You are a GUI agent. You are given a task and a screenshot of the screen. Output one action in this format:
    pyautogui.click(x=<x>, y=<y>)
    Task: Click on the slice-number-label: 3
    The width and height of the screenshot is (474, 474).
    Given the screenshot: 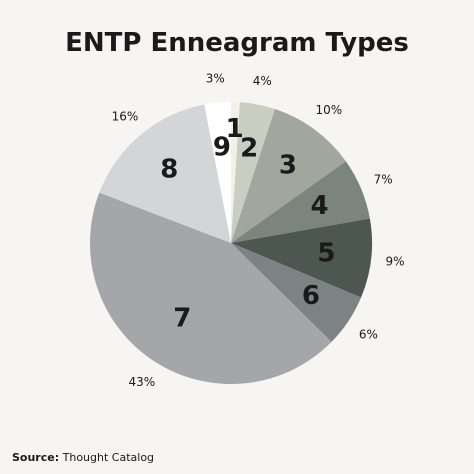 What is the action you would take?
    pyautogui.click(x=288, y=166)
    